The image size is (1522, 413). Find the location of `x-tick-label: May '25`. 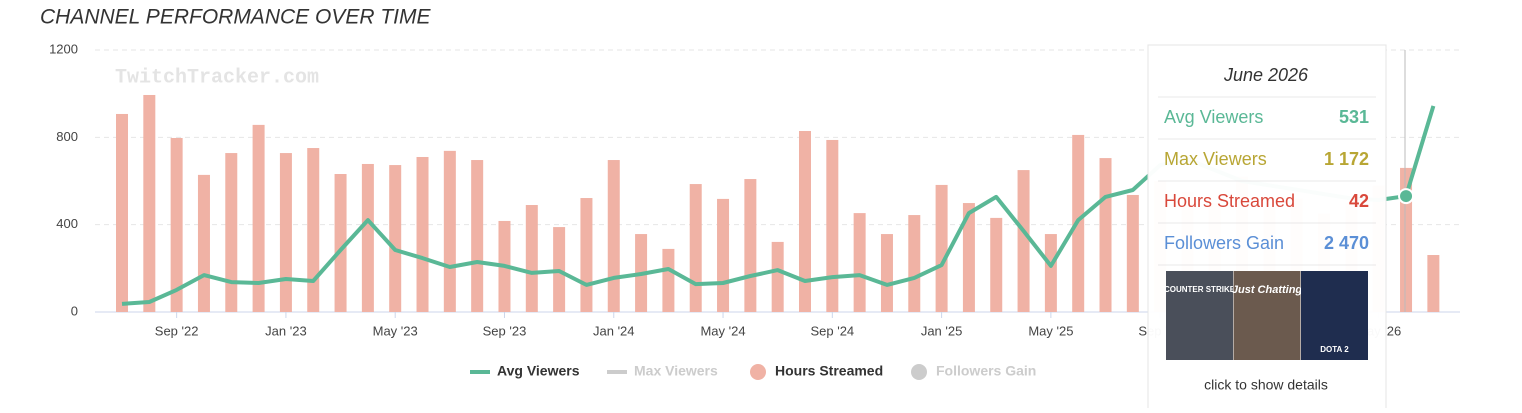

x-tick-label: May '25 is located at coordinates (1050, 330).